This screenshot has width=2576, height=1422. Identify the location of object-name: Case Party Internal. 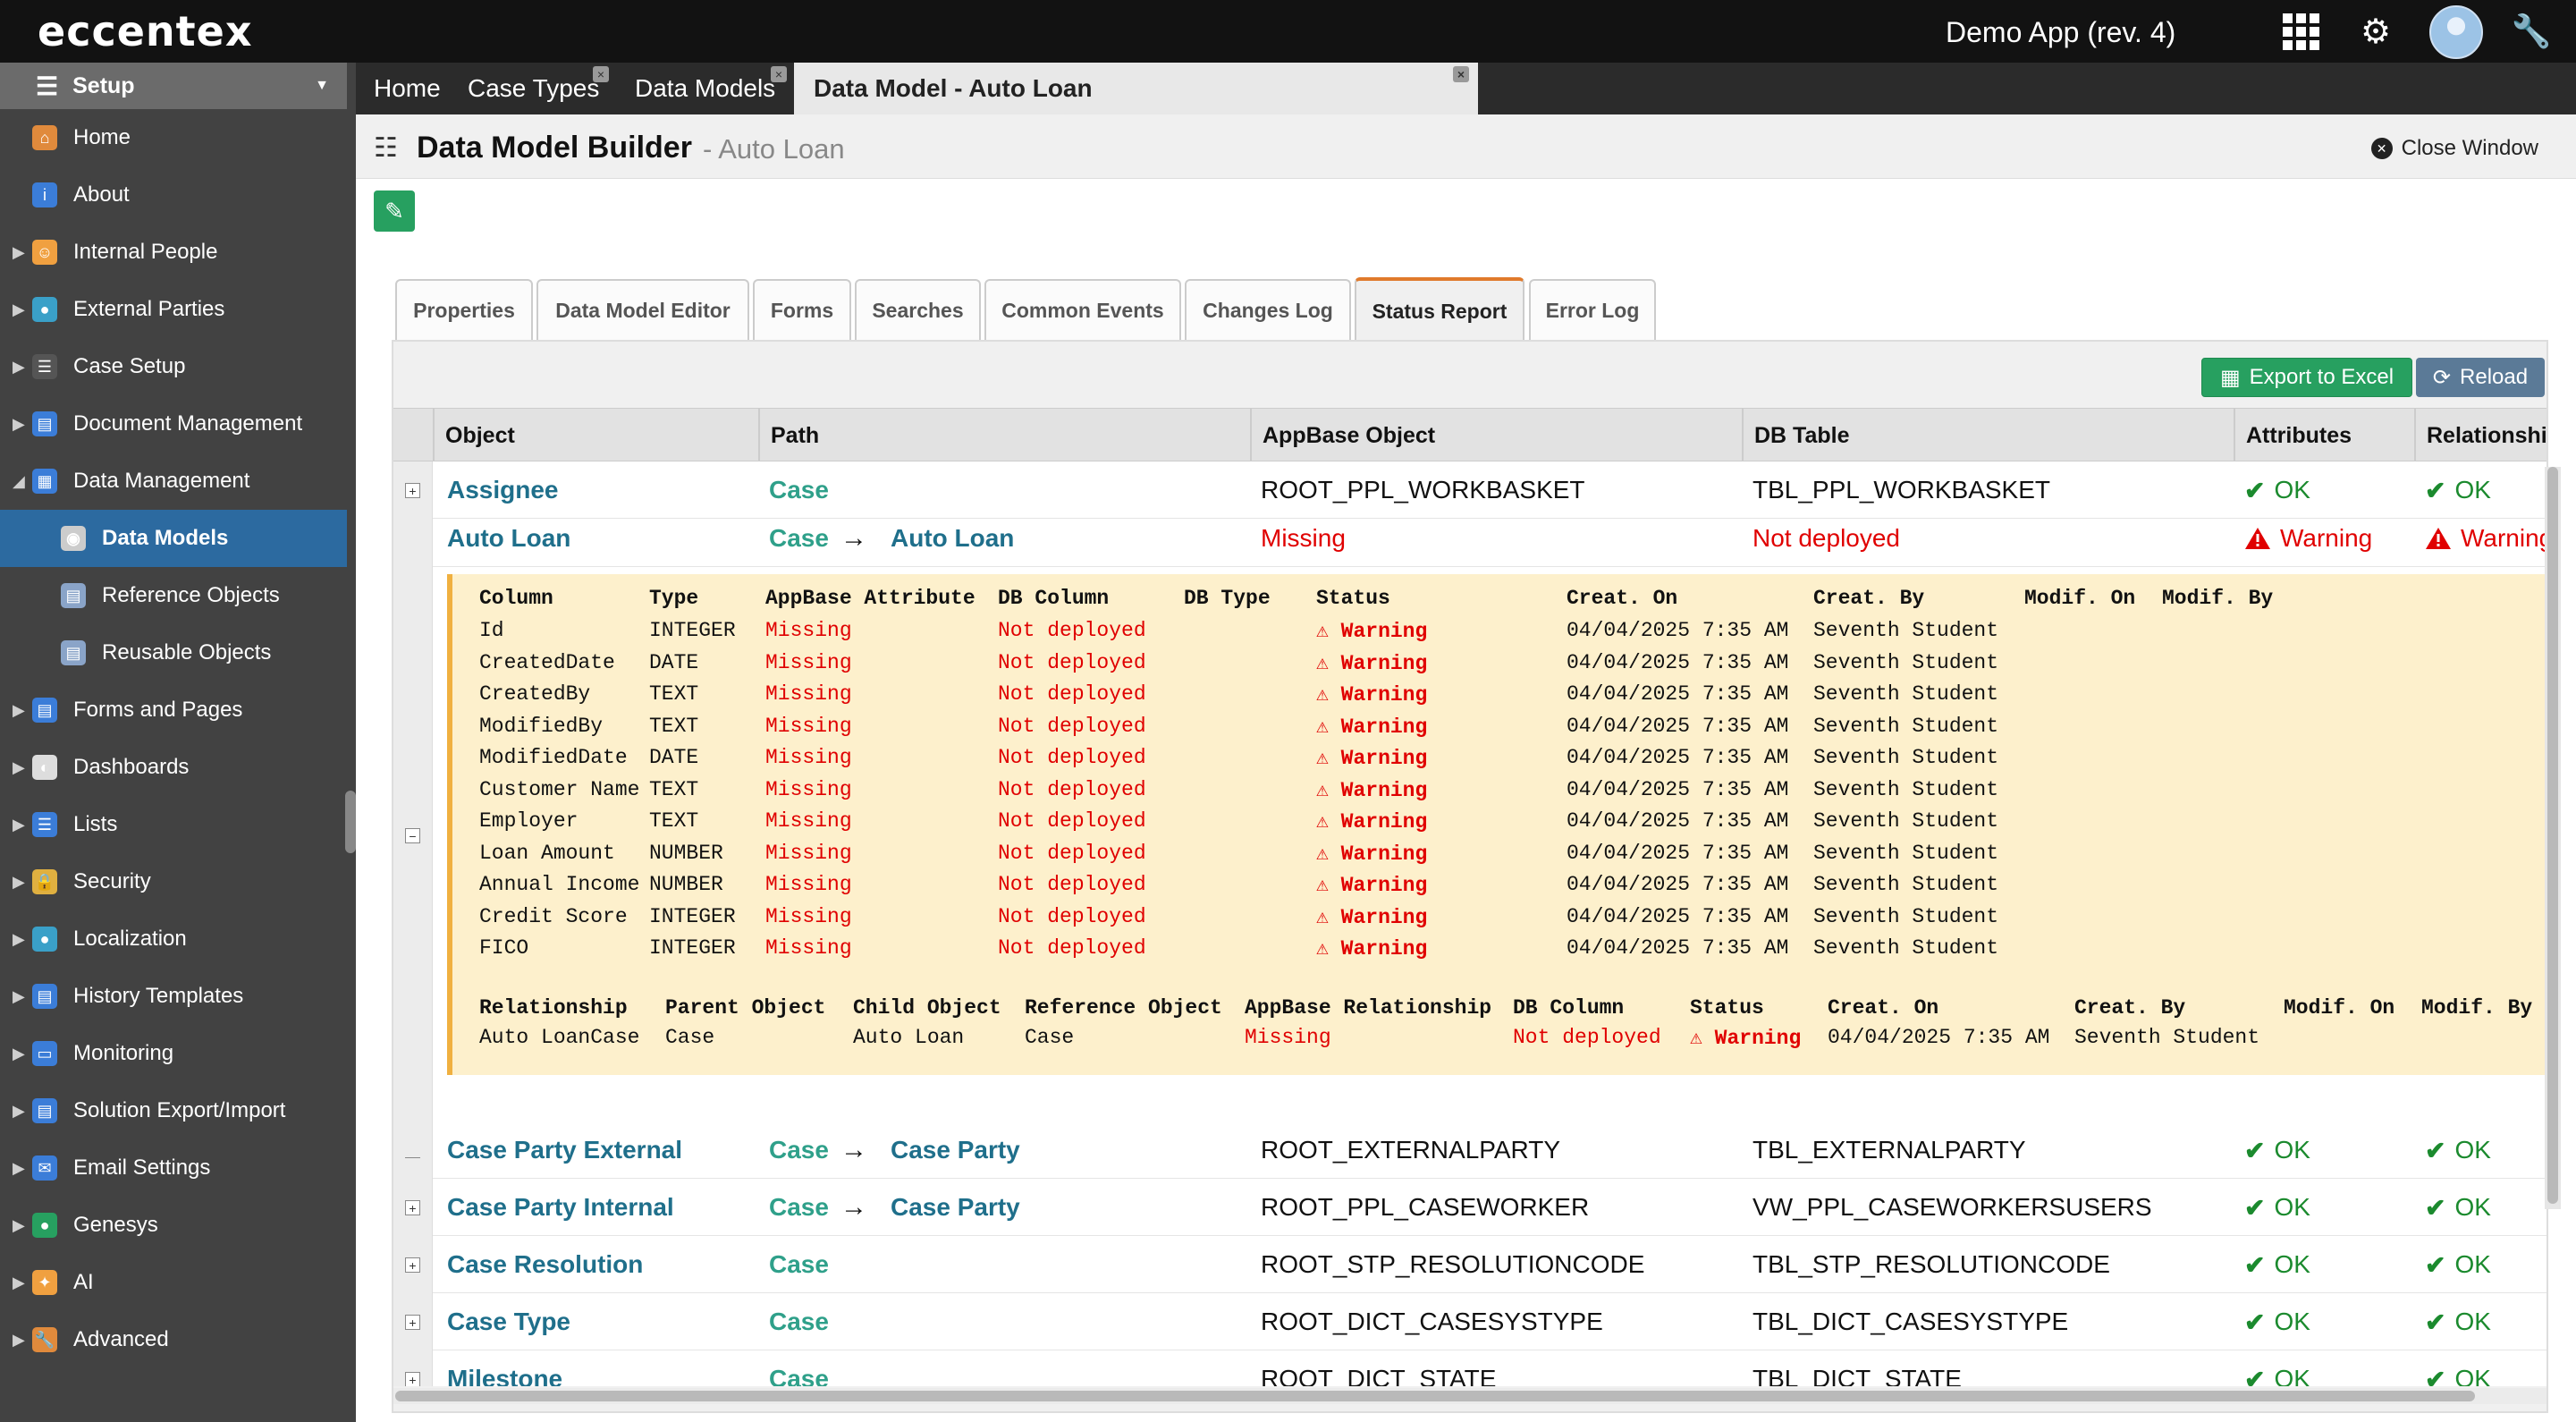
(560, 1207).